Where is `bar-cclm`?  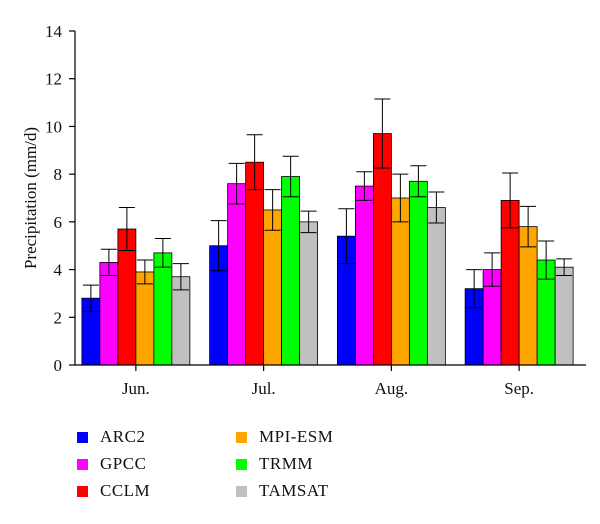
bar-cclm is located at coordinates (255, 263).